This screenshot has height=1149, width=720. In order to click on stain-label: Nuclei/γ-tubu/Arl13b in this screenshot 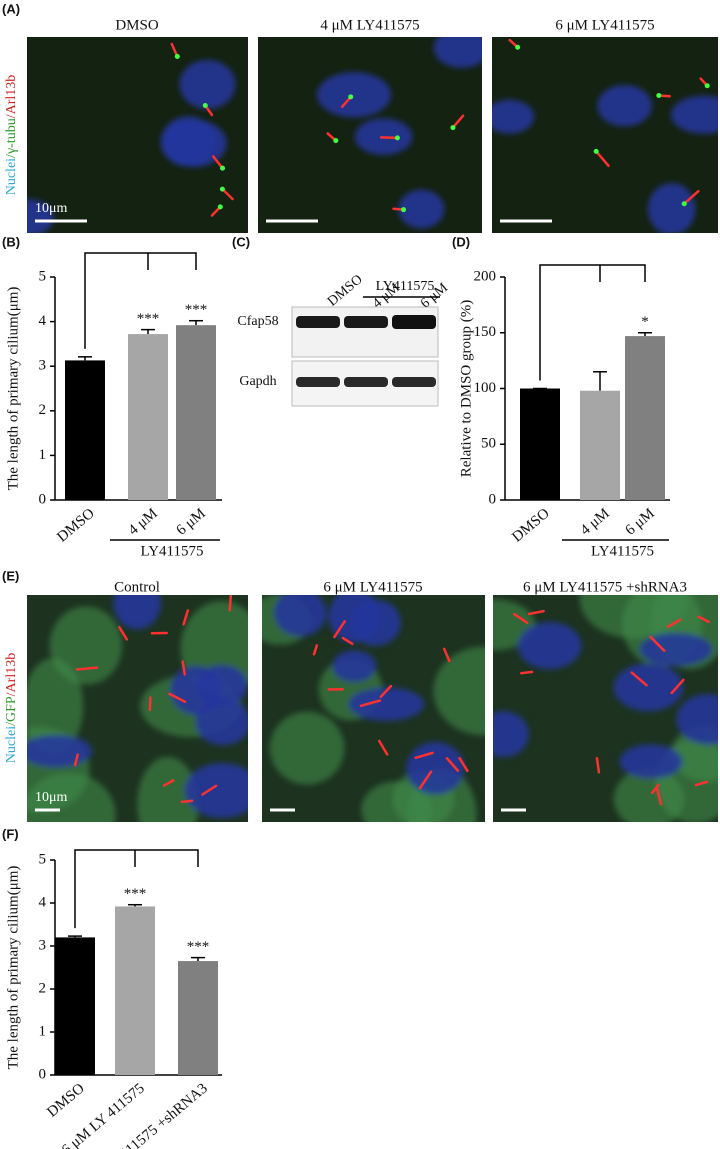, I will do `click(11, 135)`.